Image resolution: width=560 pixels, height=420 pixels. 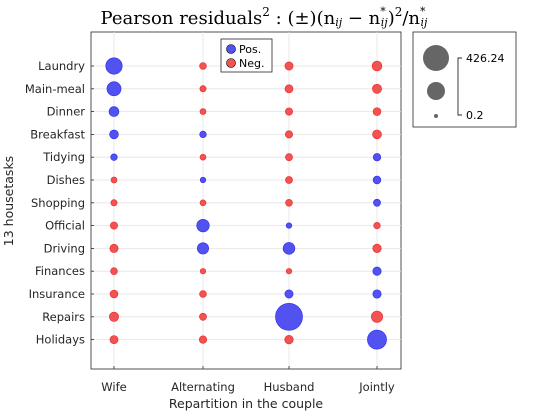 What do you see at coordinates (63, 157) in the screenshot?
I see `y-tick-label: Tidying` at bounding box center [63, 157].